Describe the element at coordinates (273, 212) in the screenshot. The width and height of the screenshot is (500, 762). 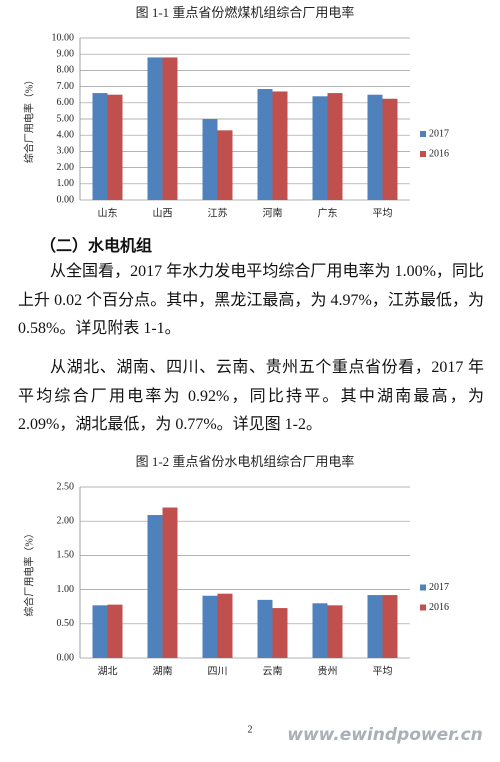
I see `x-tick-label: 河南` at that location.